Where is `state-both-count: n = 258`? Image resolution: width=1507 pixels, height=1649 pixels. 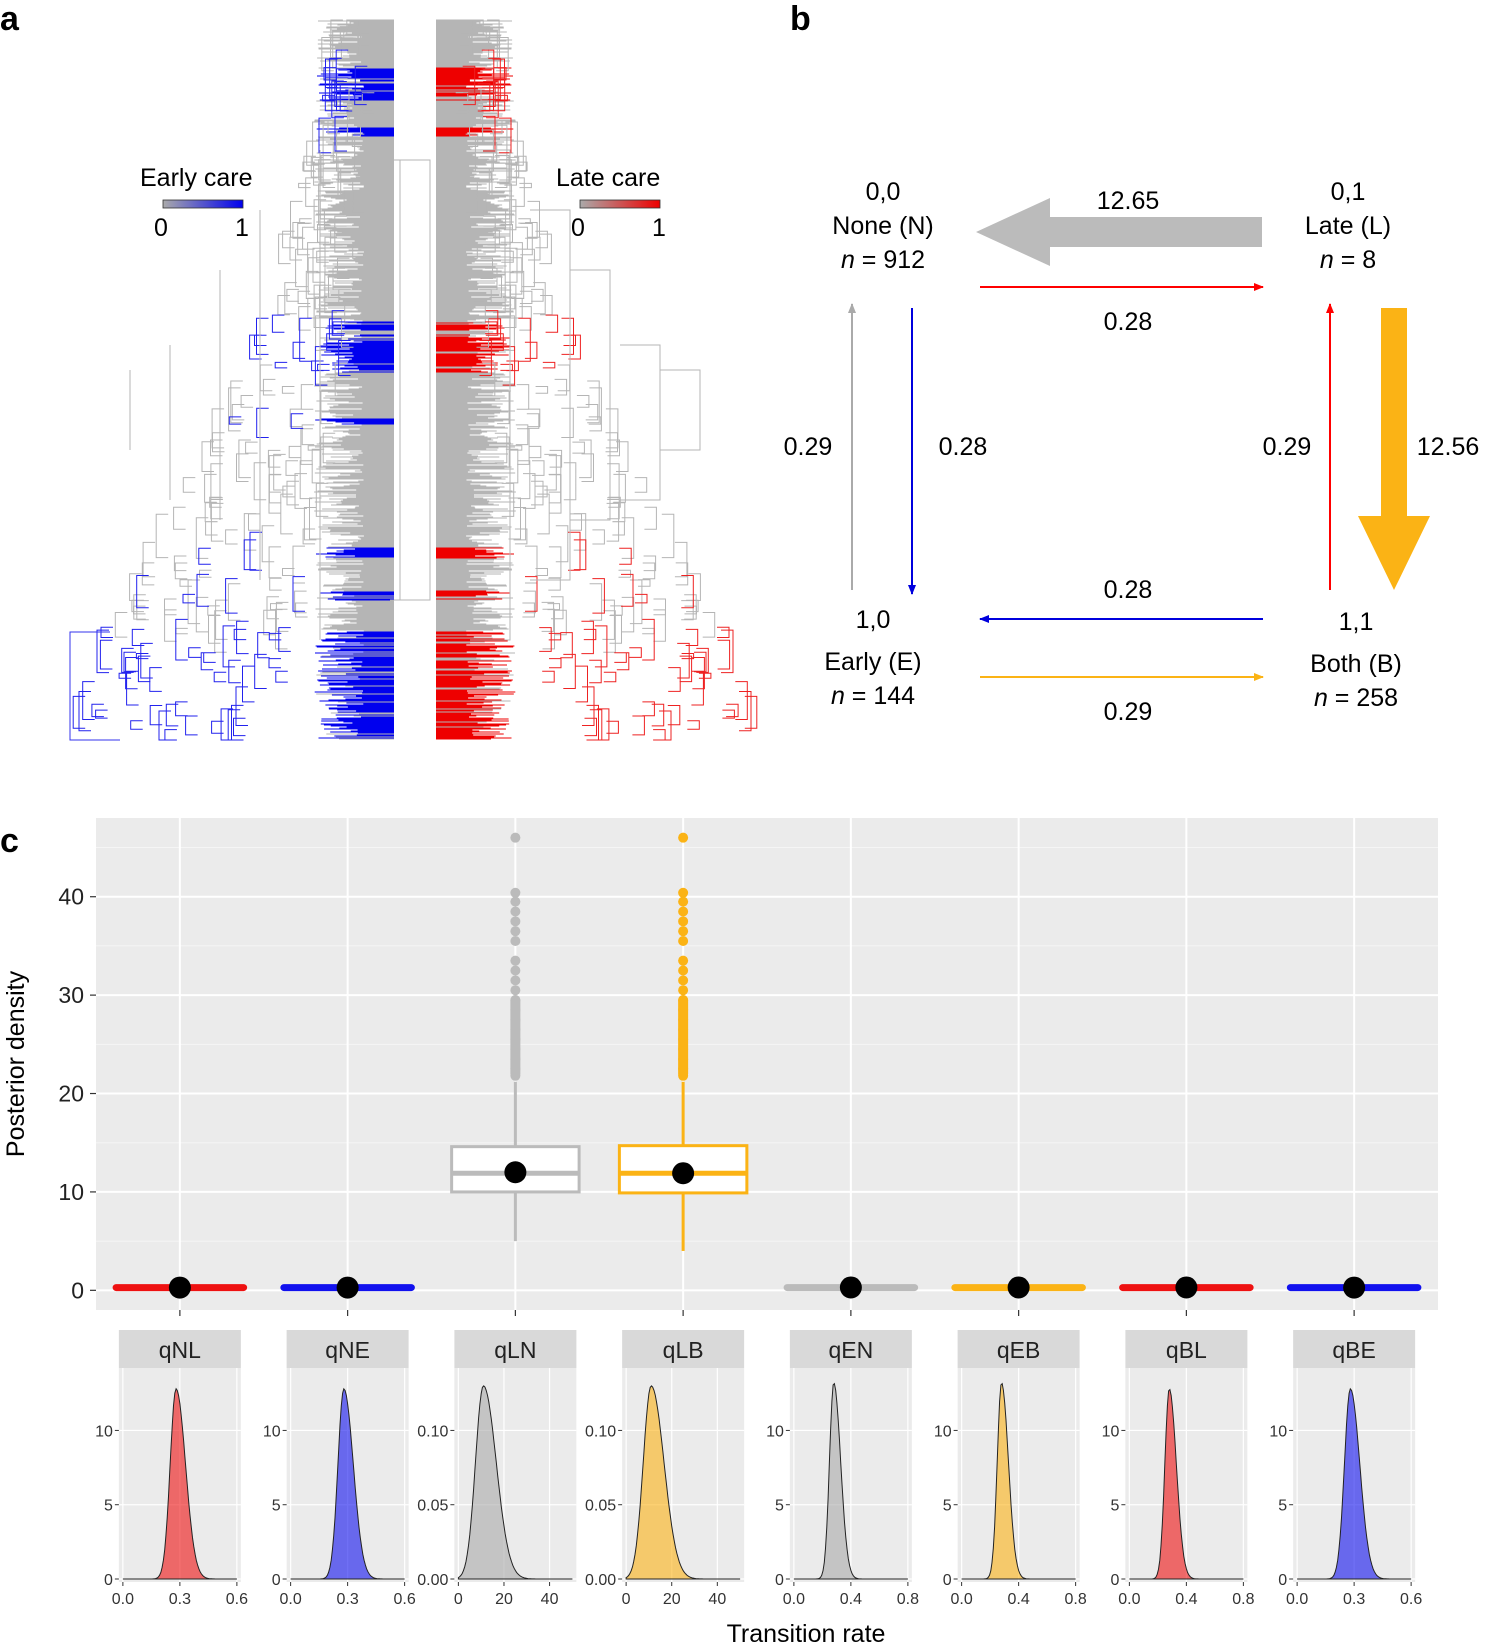
state-both-count: n = 258 is located at coordinates (1356, 698).